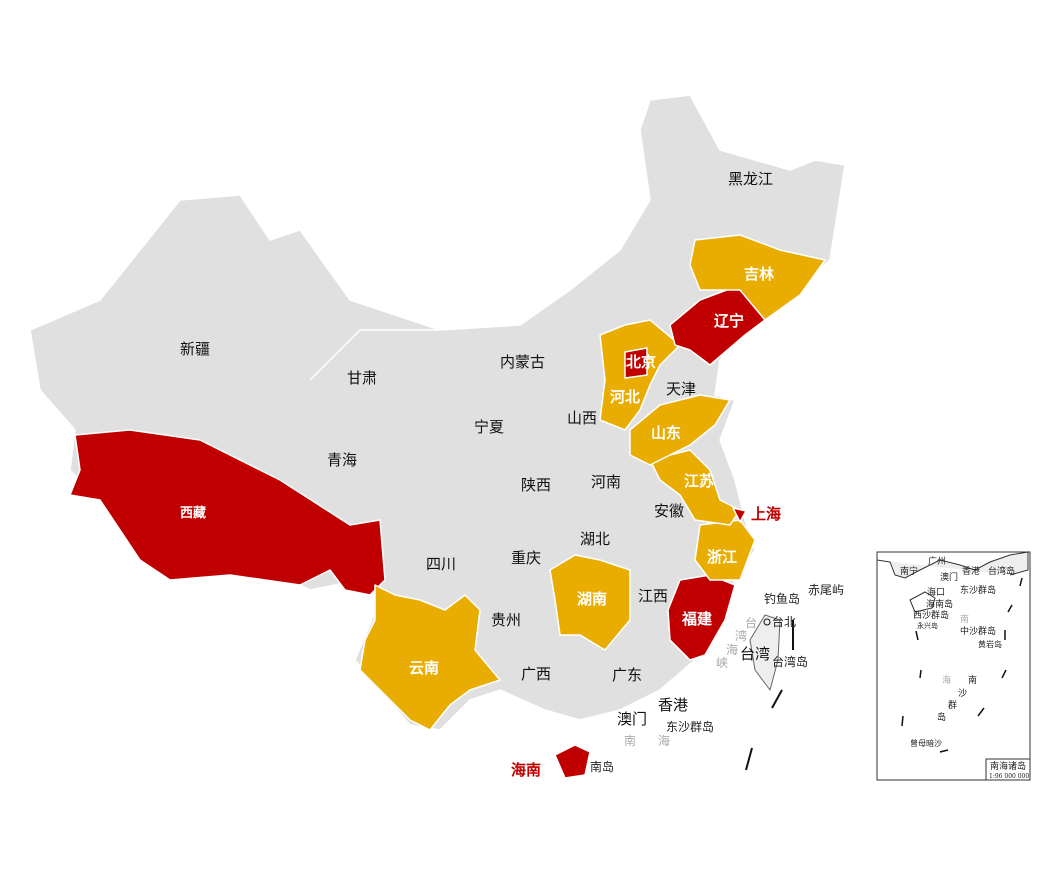  Describe the element at coordinates (536, 485) in the screenshot. I see `label-shaanxi: 陕西` at that location.